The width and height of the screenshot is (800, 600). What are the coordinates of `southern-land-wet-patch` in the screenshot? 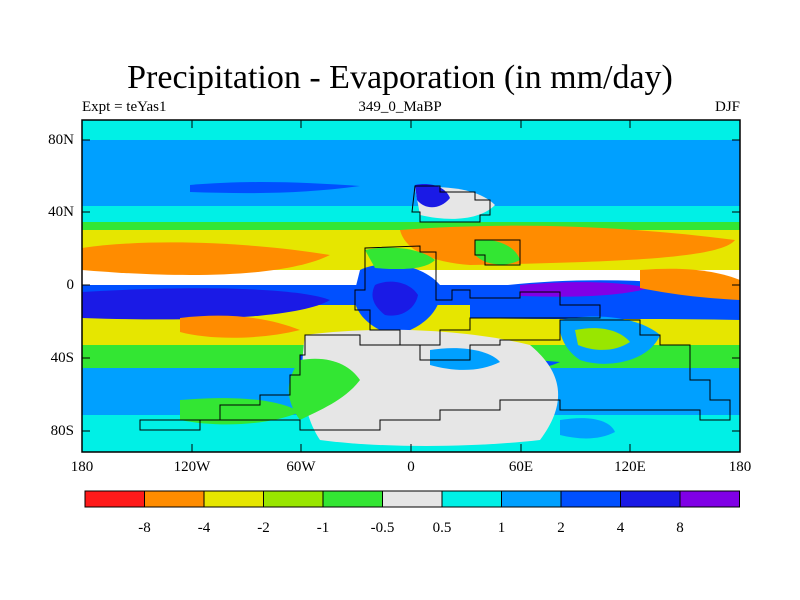 It's located at (465, 359).